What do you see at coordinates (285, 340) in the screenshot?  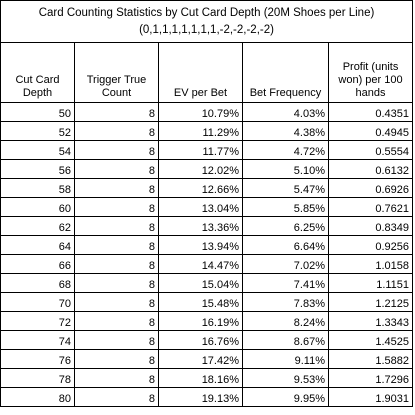 I see `cell-bet-frequency: 8.67%` at bounding box center [285, 340].